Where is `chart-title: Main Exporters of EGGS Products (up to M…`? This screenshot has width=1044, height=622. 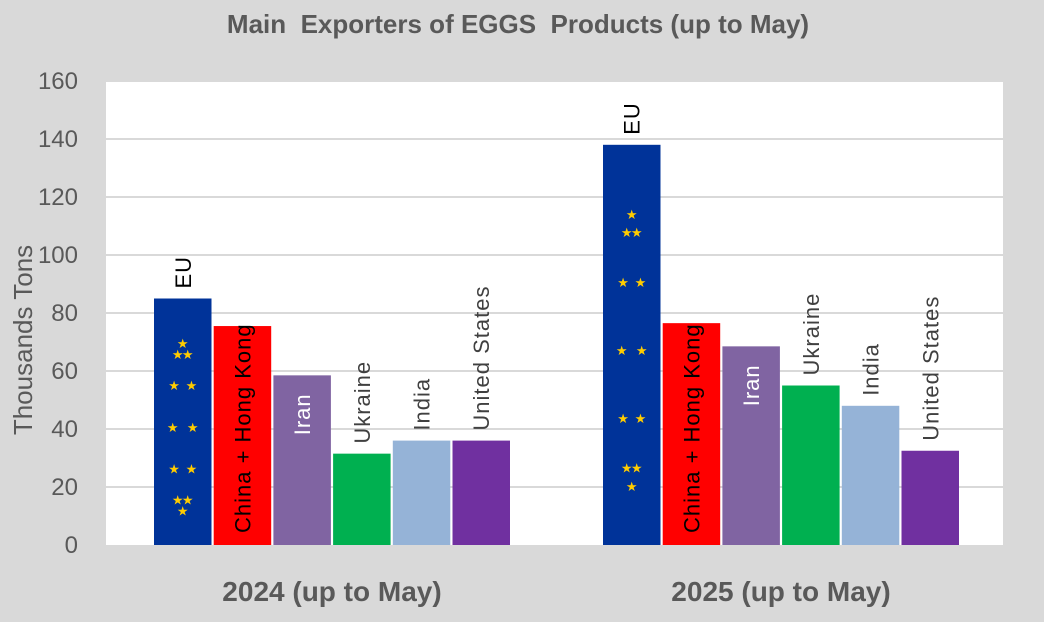 chart-title: Main Exporters of EGGS Products (up to M… is located at coordinates (518, 24).